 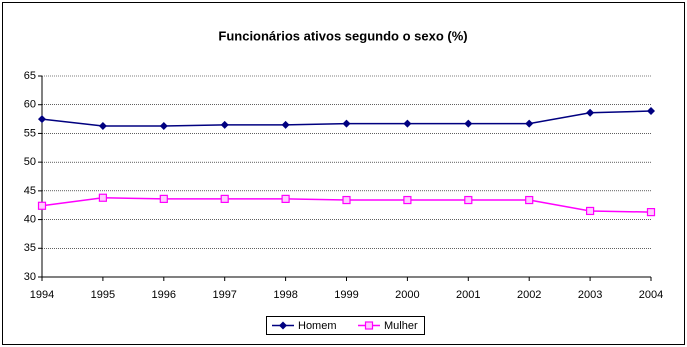 I want to click on y-tick-label: 65, so click(x=30, y=76).